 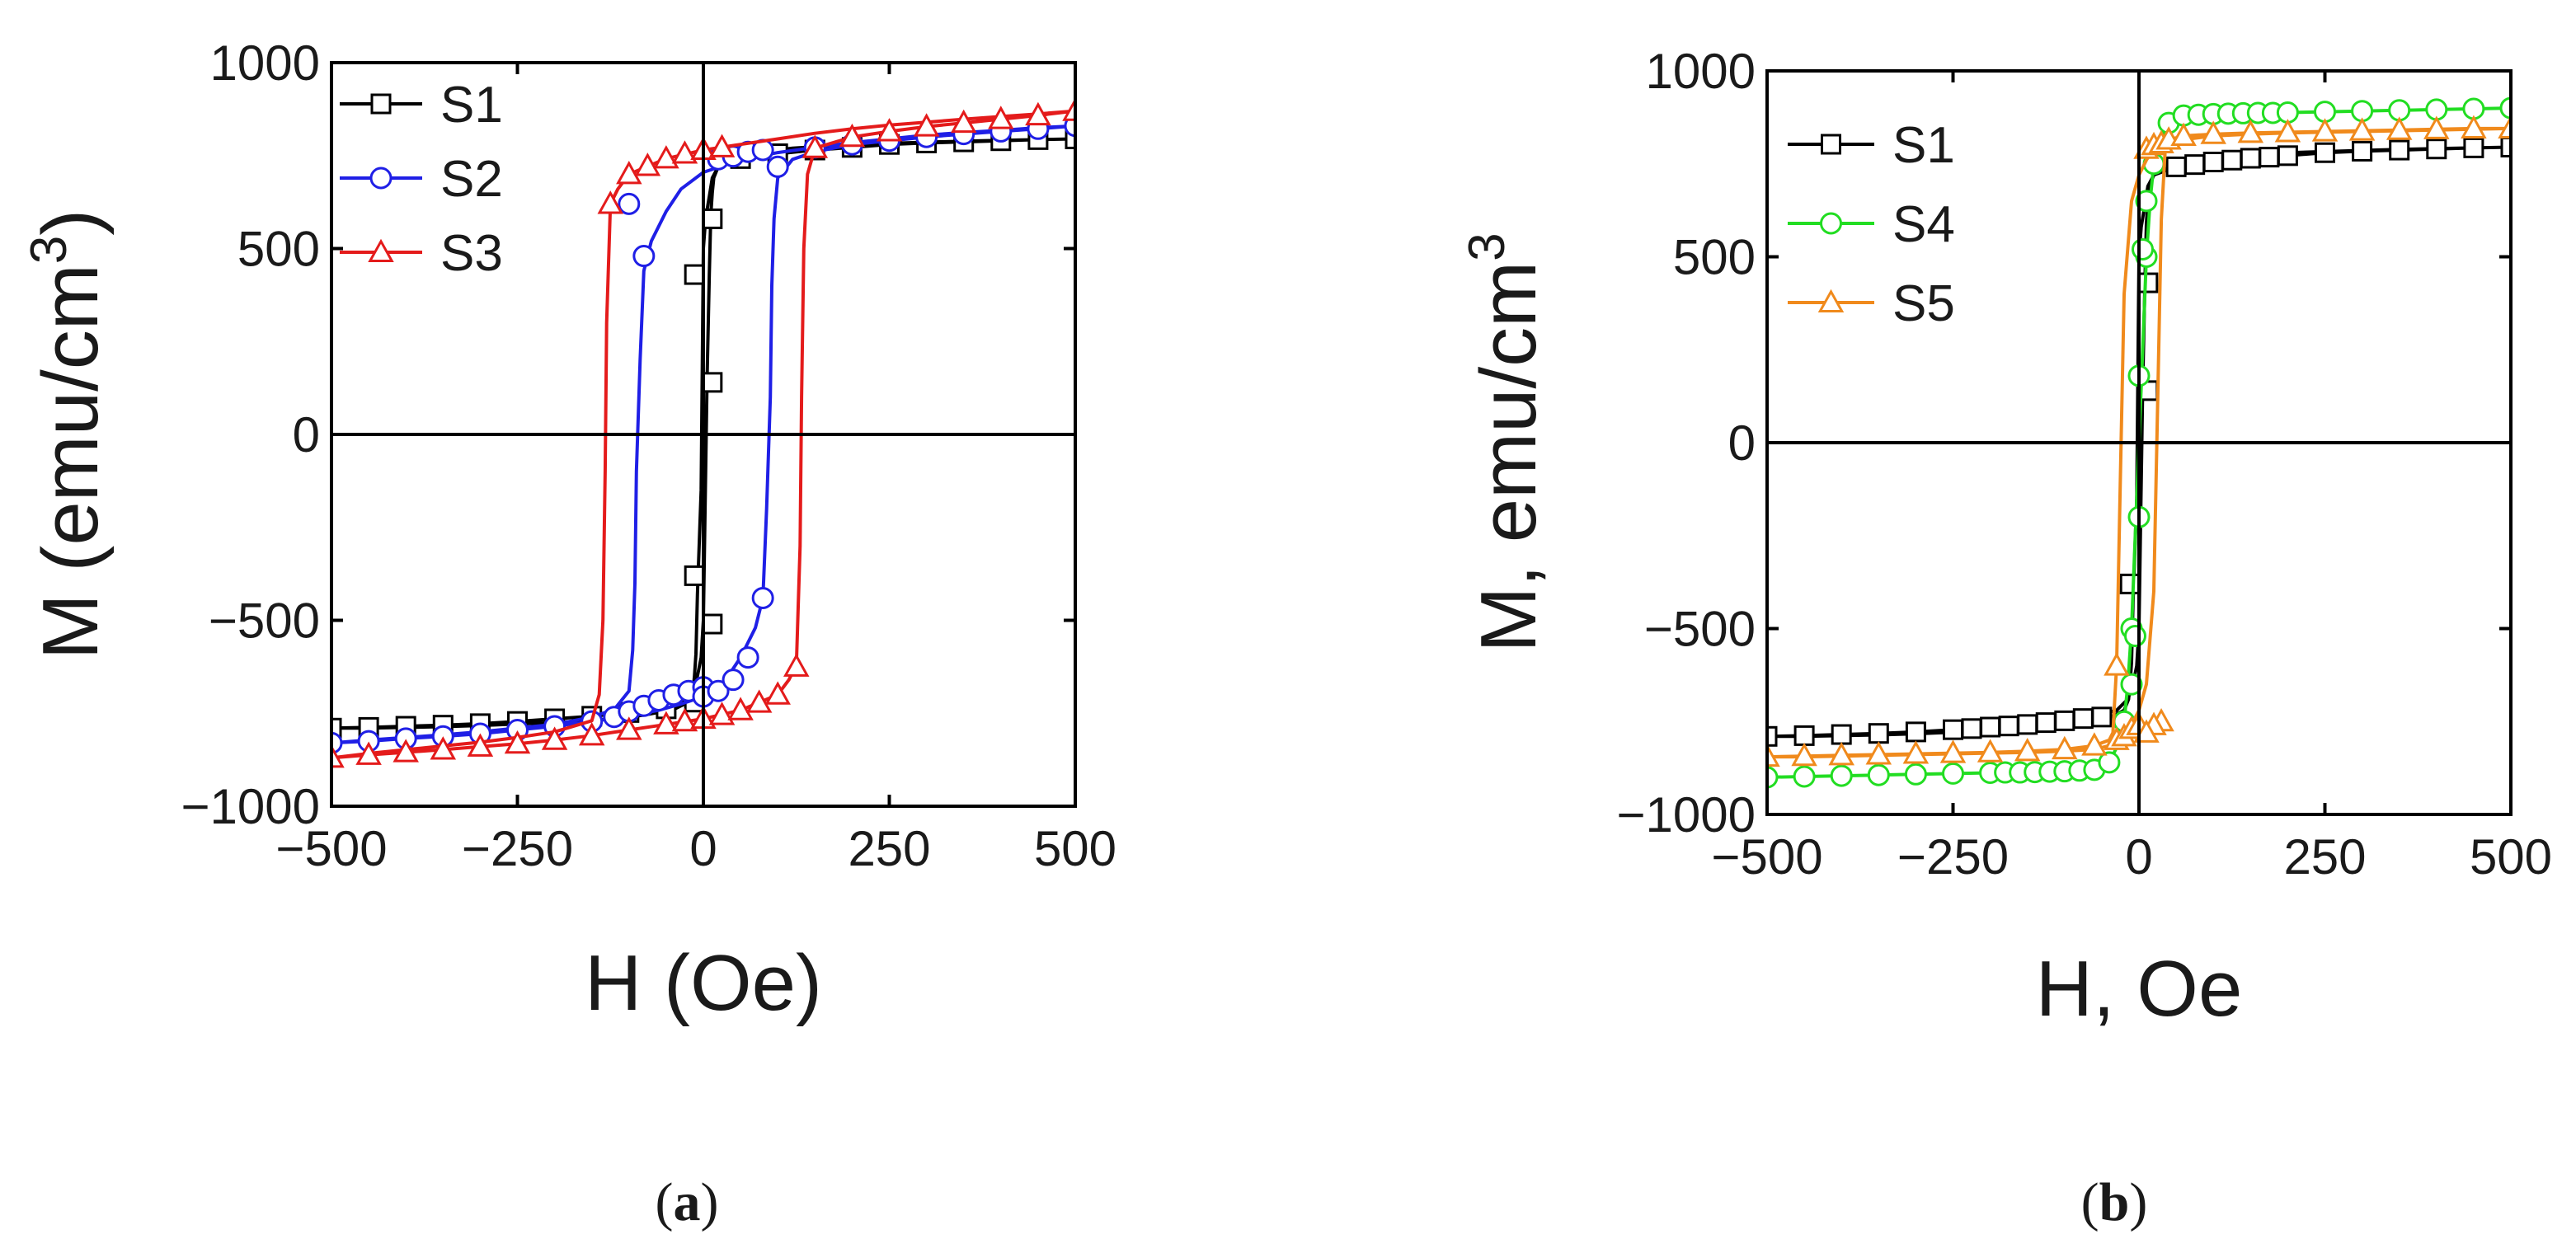 What do you see at coordinates (381, 250) in the screenshot?
I see `legend-marker-S3` at bounding box center [381, 250].